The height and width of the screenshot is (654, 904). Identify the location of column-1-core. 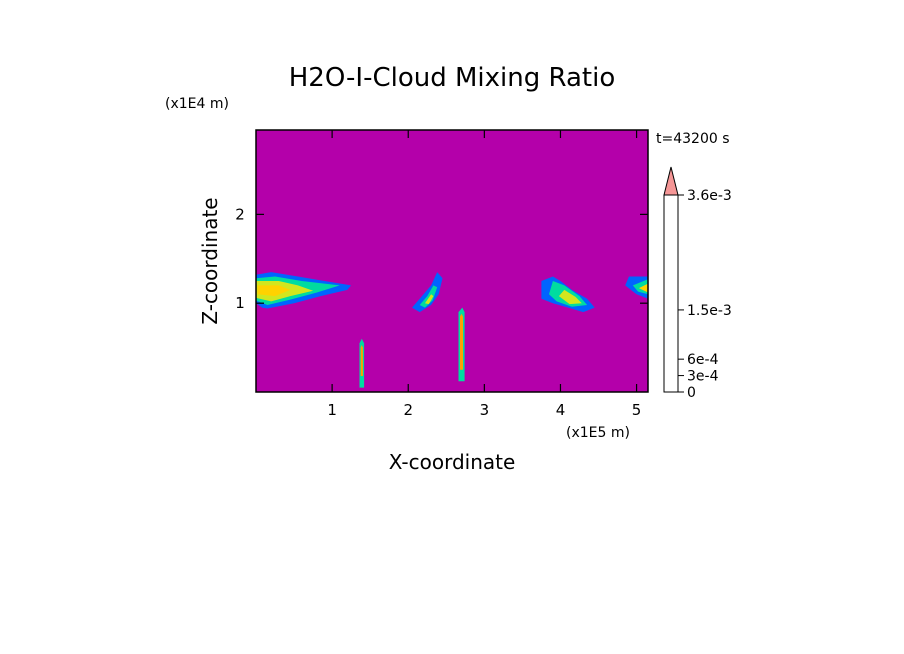
(361, 360).